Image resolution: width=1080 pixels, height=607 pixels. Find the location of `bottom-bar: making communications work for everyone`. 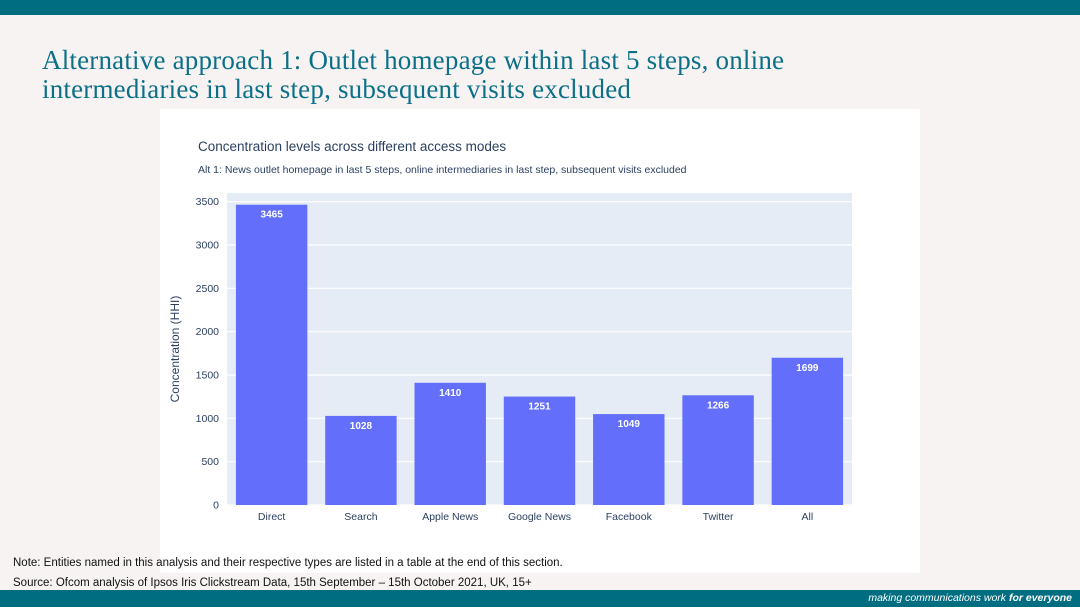

bottom-bar: making communications work for everyone is located at coordinates (540, 598).